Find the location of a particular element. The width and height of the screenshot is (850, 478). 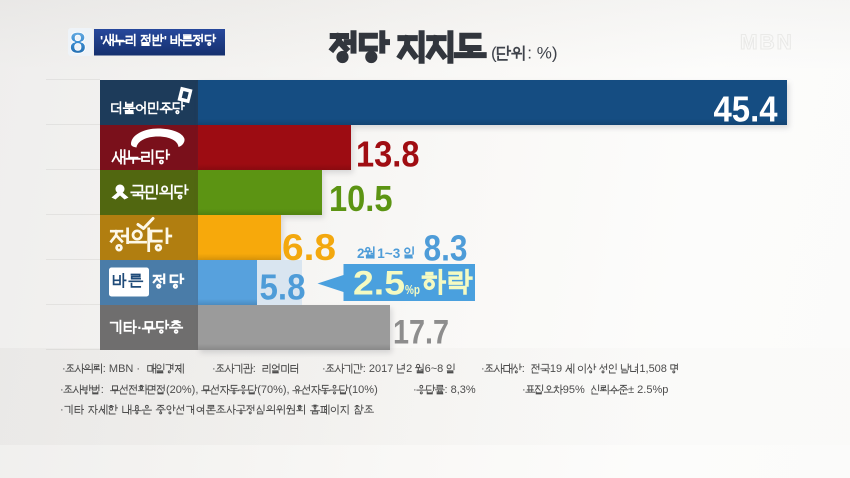

svg-text: 95% is located at coordinates (574, 390).